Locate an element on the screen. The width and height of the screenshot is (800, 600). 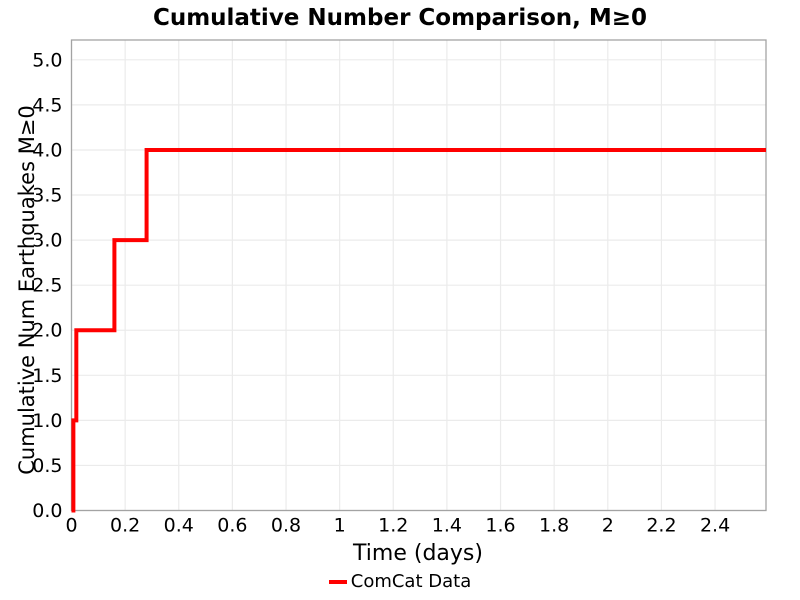
x-tick-label: 0.4 is located at coordinates (179, 526).